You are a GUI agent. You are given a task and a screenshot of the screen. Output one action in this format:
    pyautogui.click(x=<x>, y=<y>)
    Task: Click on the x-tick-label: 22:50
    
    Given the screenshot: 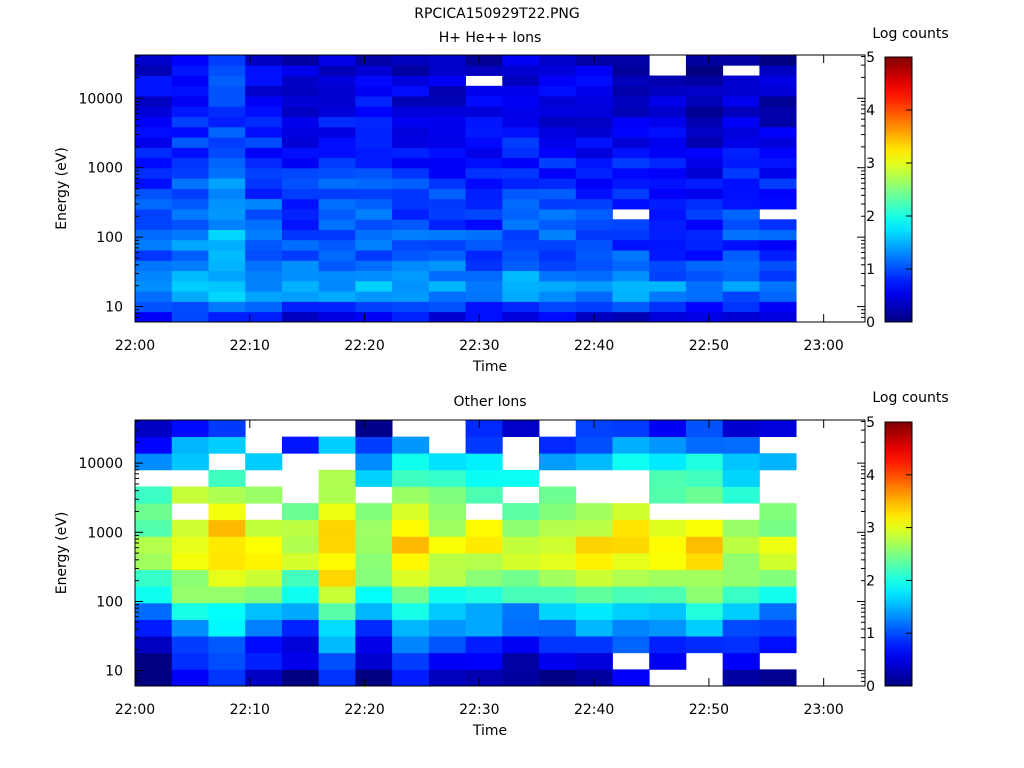 What is the action you would take?
    pyautogui.click(x=709, y=346)
    